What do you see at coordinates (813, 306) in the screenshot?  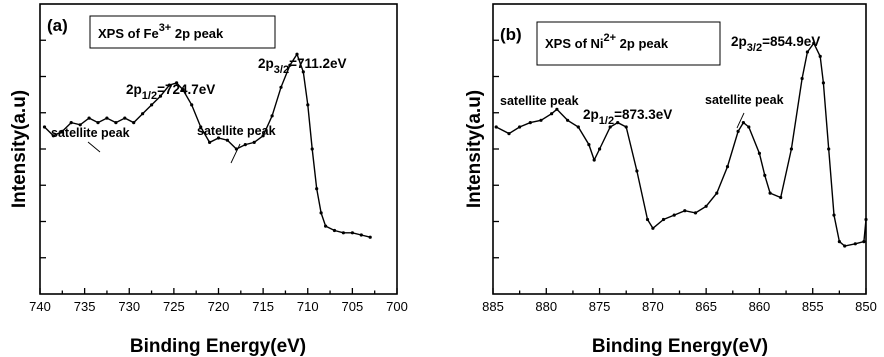 I see `x-tick-label: 855` at bounding box center [813, 306].